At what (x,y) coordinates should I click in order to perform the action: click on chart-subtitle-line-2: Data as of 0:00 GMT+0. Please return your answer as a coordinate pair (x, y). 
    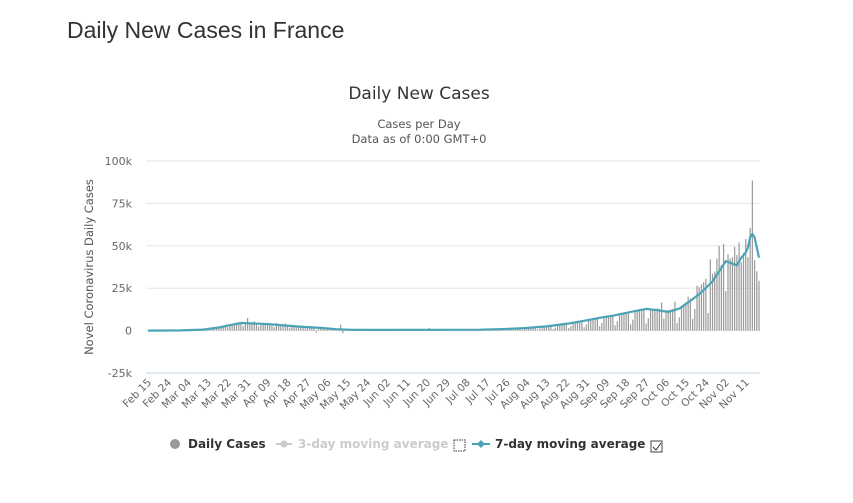
    Looking at the image, I should click on (419, 139).